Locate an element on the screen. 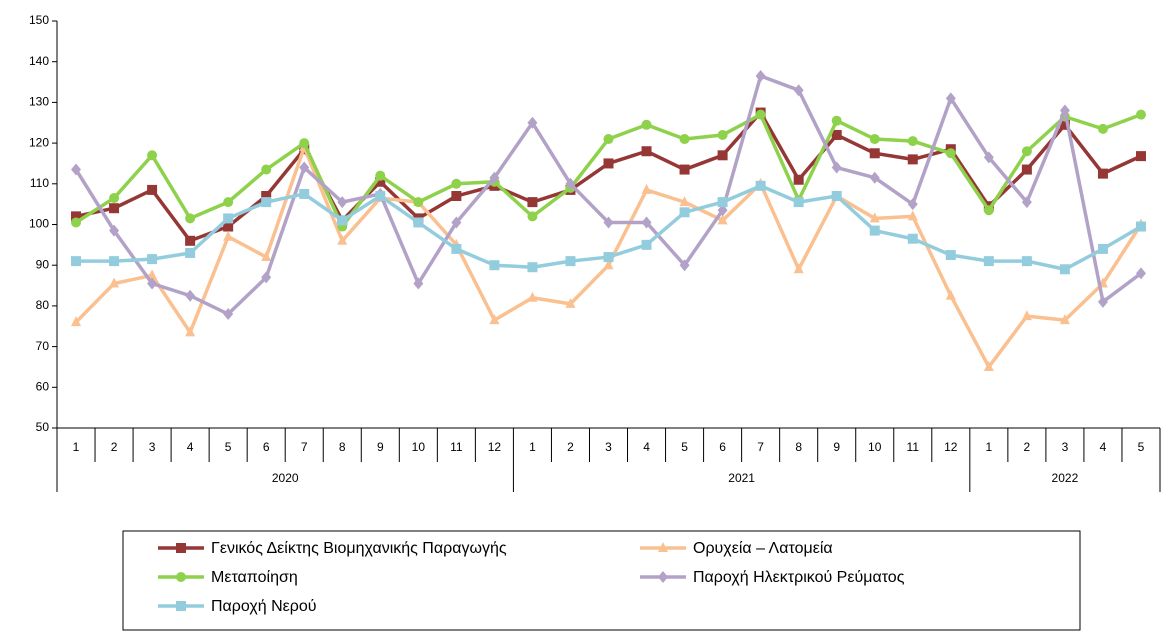 This screenshot has height=636, width=1163. y-tick-label: 70 is located at coordinates (43, 346).